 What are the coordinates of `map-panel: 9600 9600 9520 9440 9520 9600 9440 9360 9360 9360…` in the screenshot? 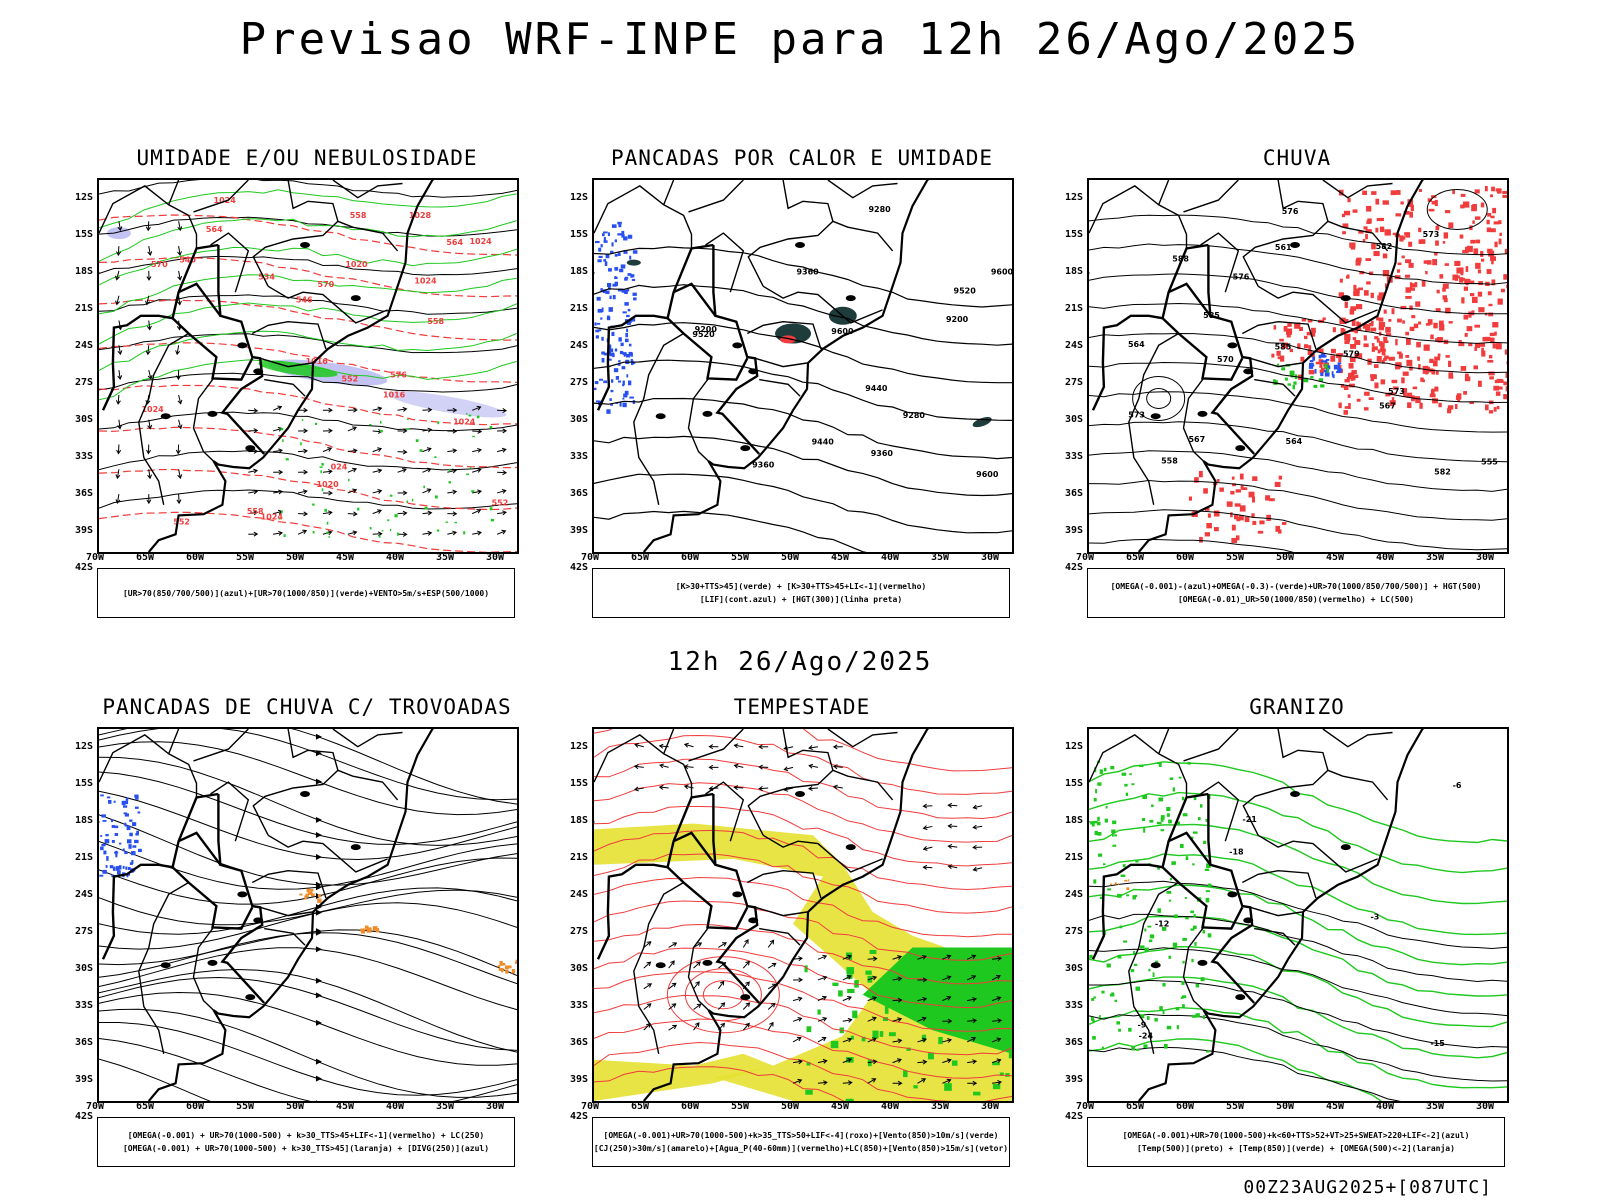 It's located at (803, 366).